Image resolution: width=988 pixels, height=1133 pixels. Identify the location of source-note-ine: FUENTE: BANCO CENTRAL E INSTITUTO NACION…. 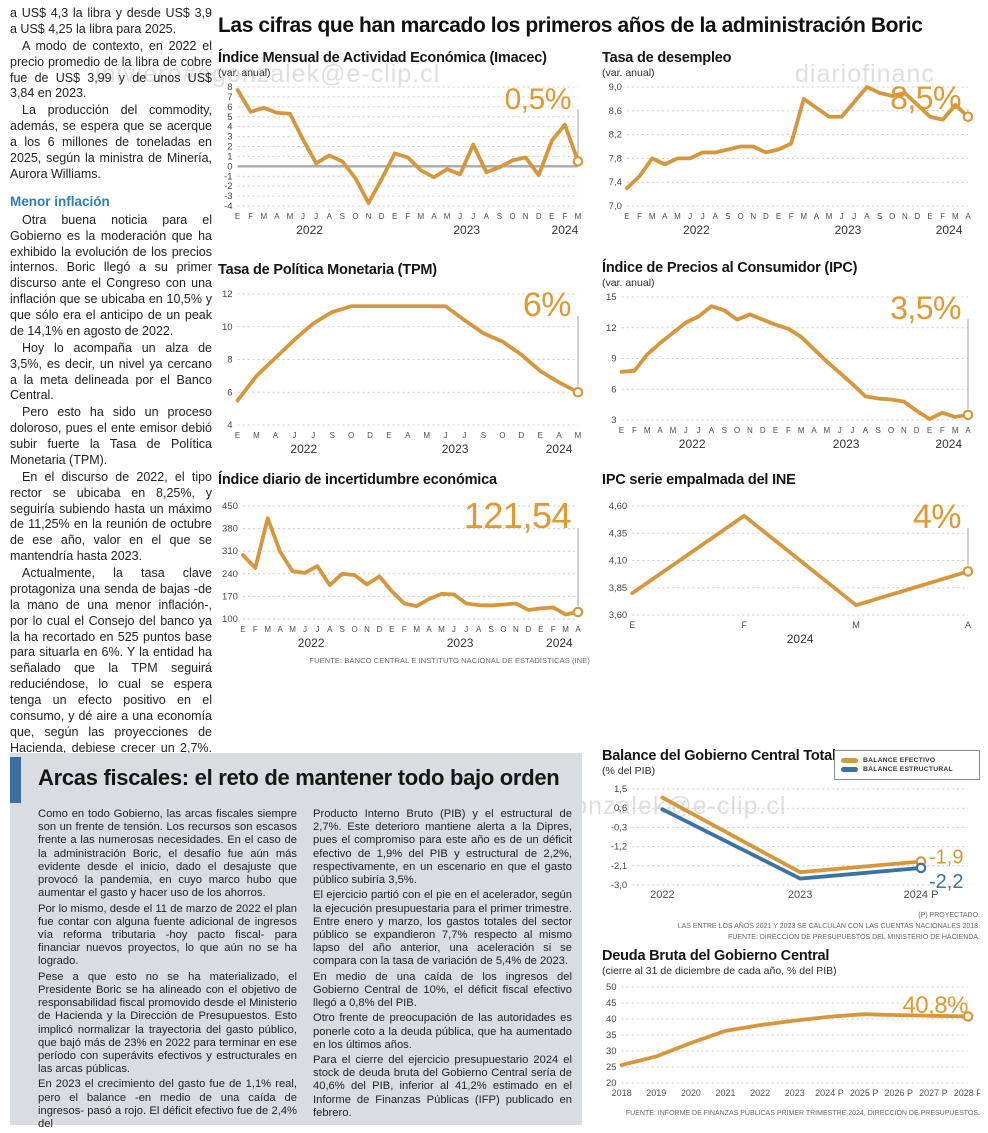
(449, 660).